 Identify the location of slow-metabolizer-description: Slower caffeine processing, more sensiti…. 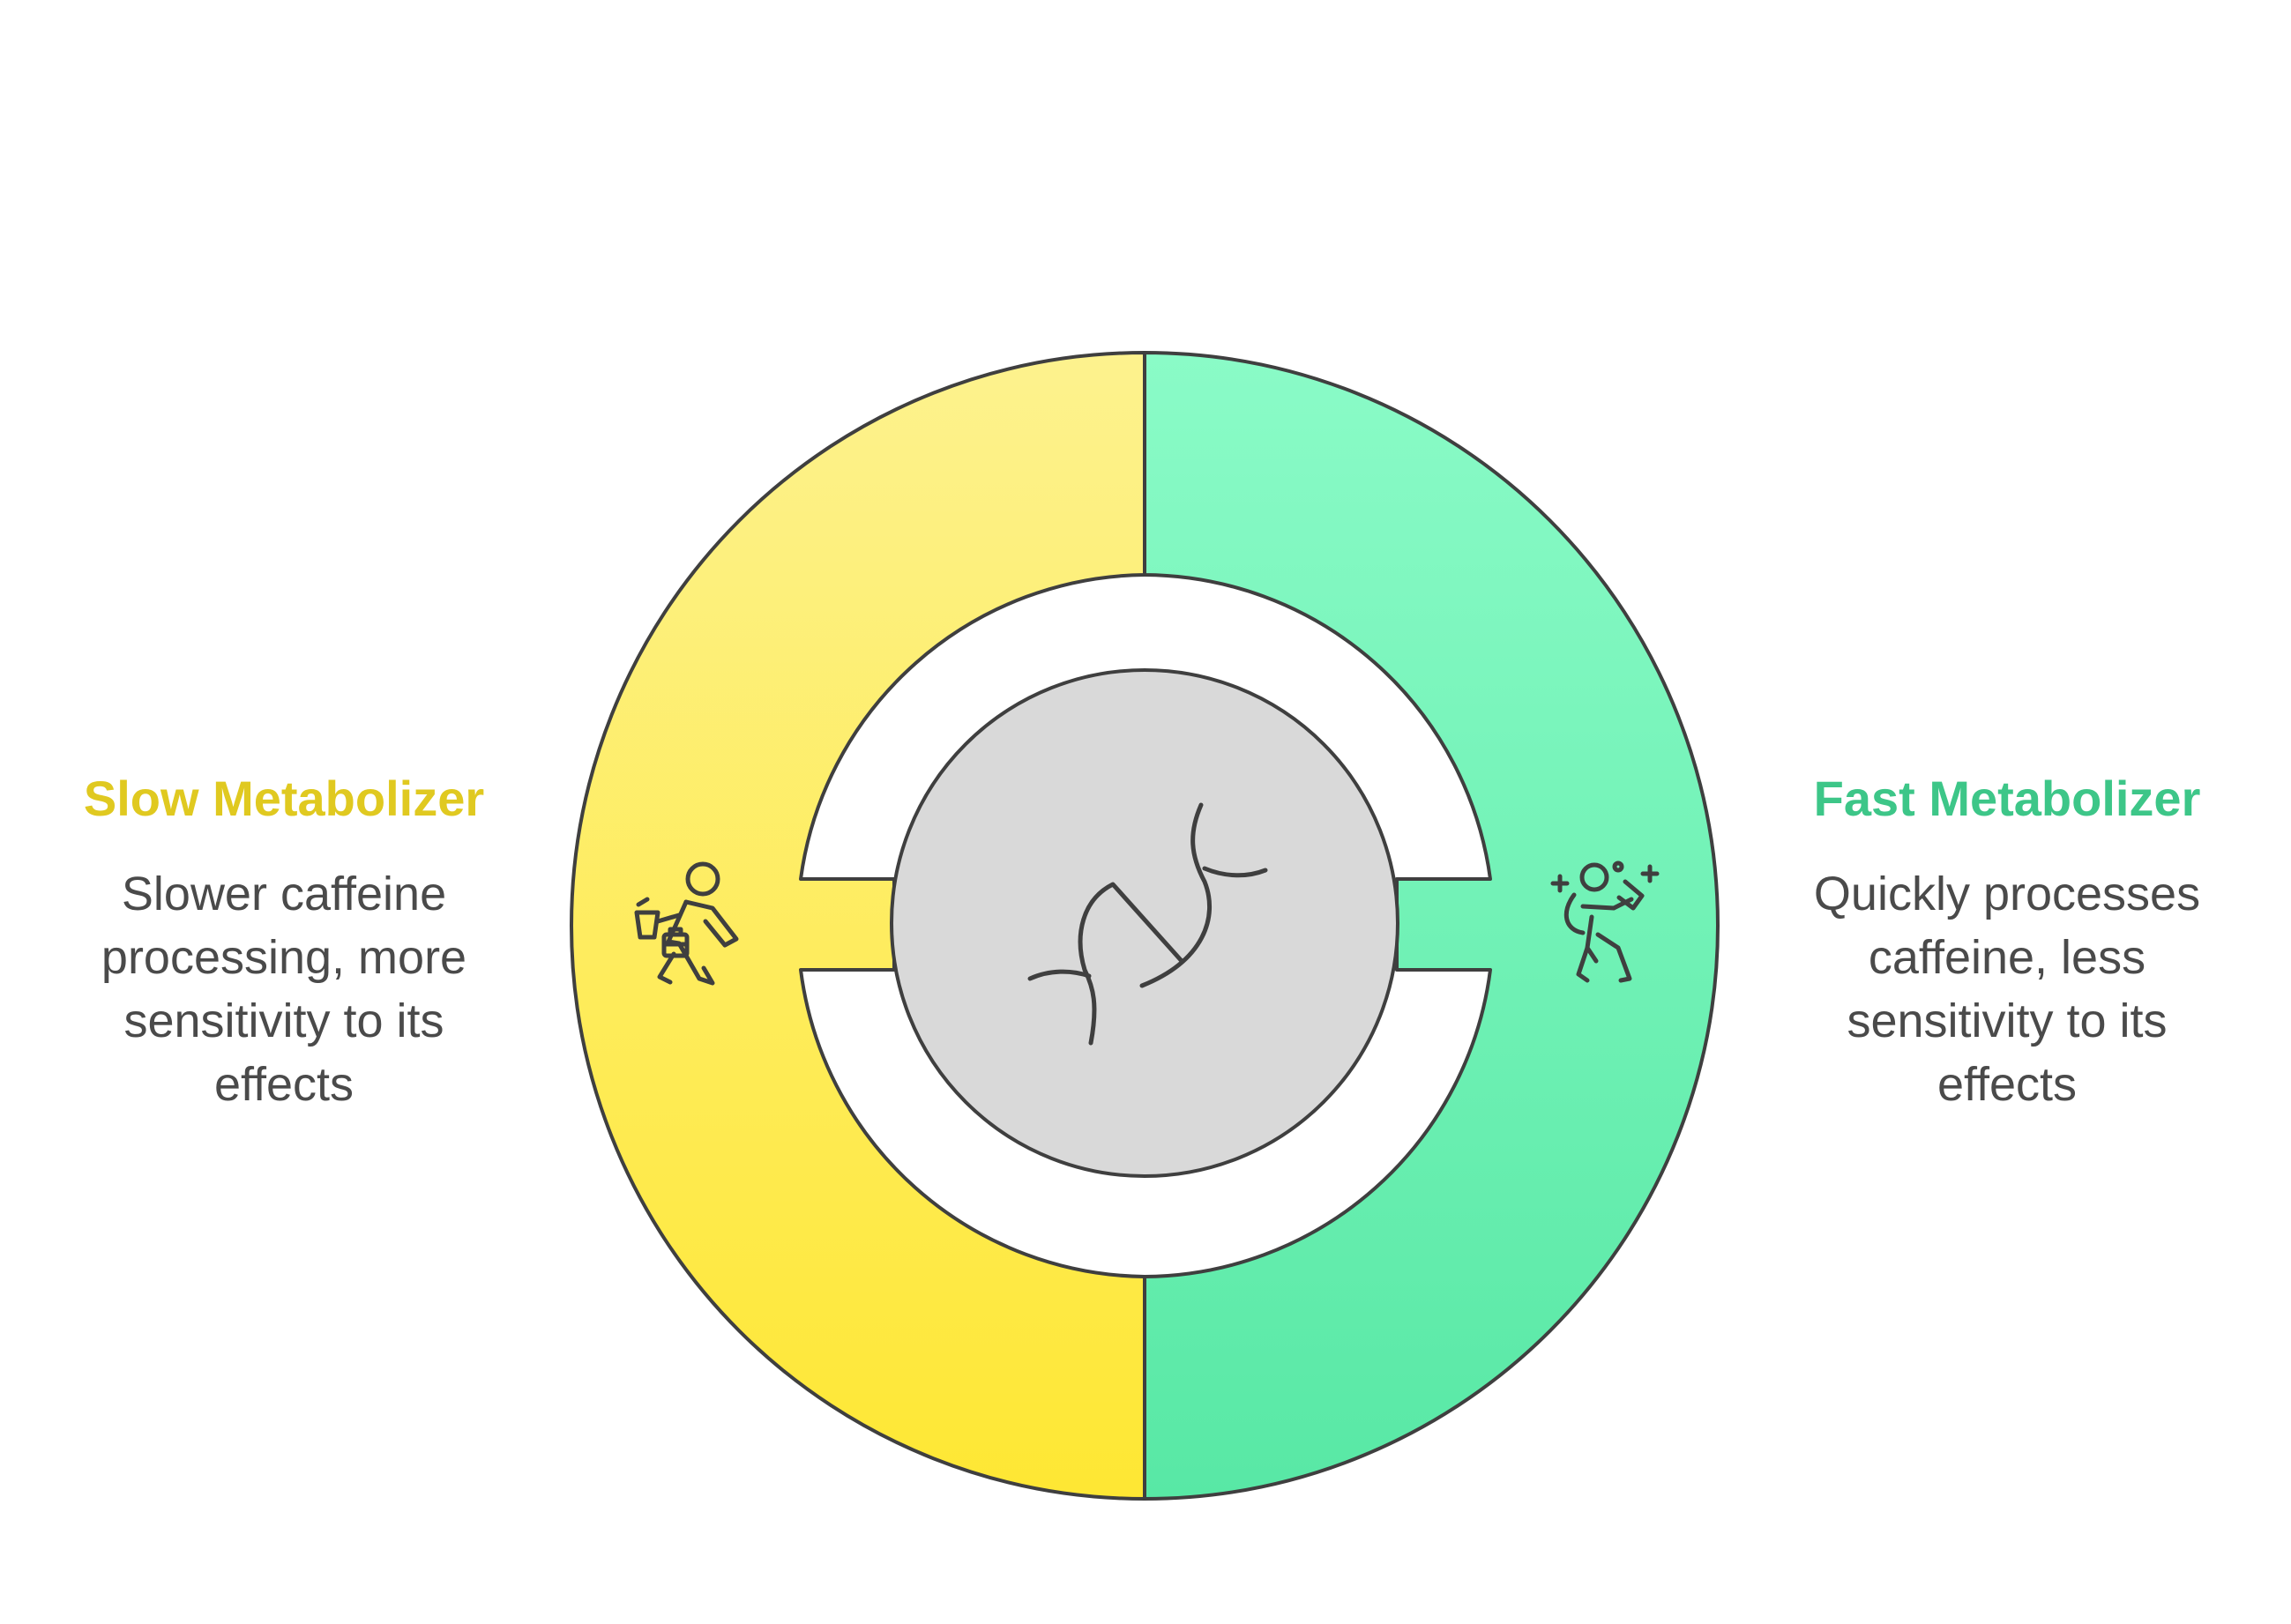
(284, 989).